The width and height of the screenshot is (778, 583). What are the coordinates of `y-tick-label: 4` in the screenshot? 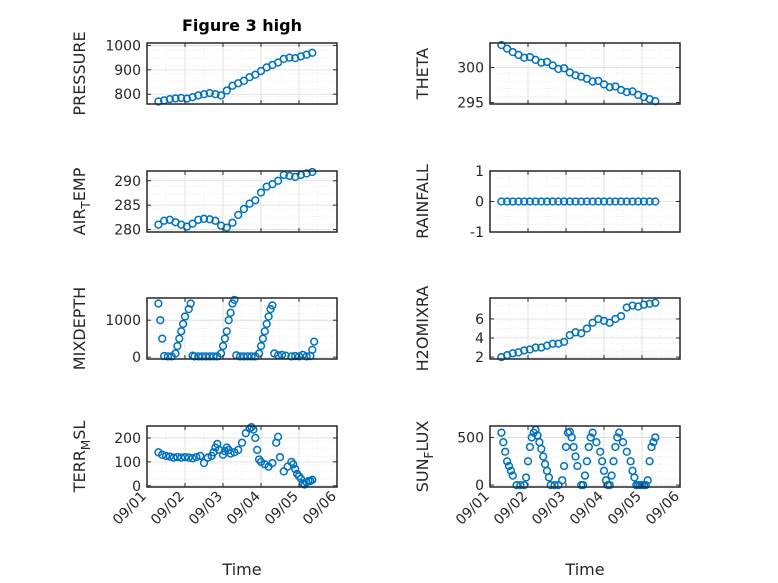 It's located at (479, 339).